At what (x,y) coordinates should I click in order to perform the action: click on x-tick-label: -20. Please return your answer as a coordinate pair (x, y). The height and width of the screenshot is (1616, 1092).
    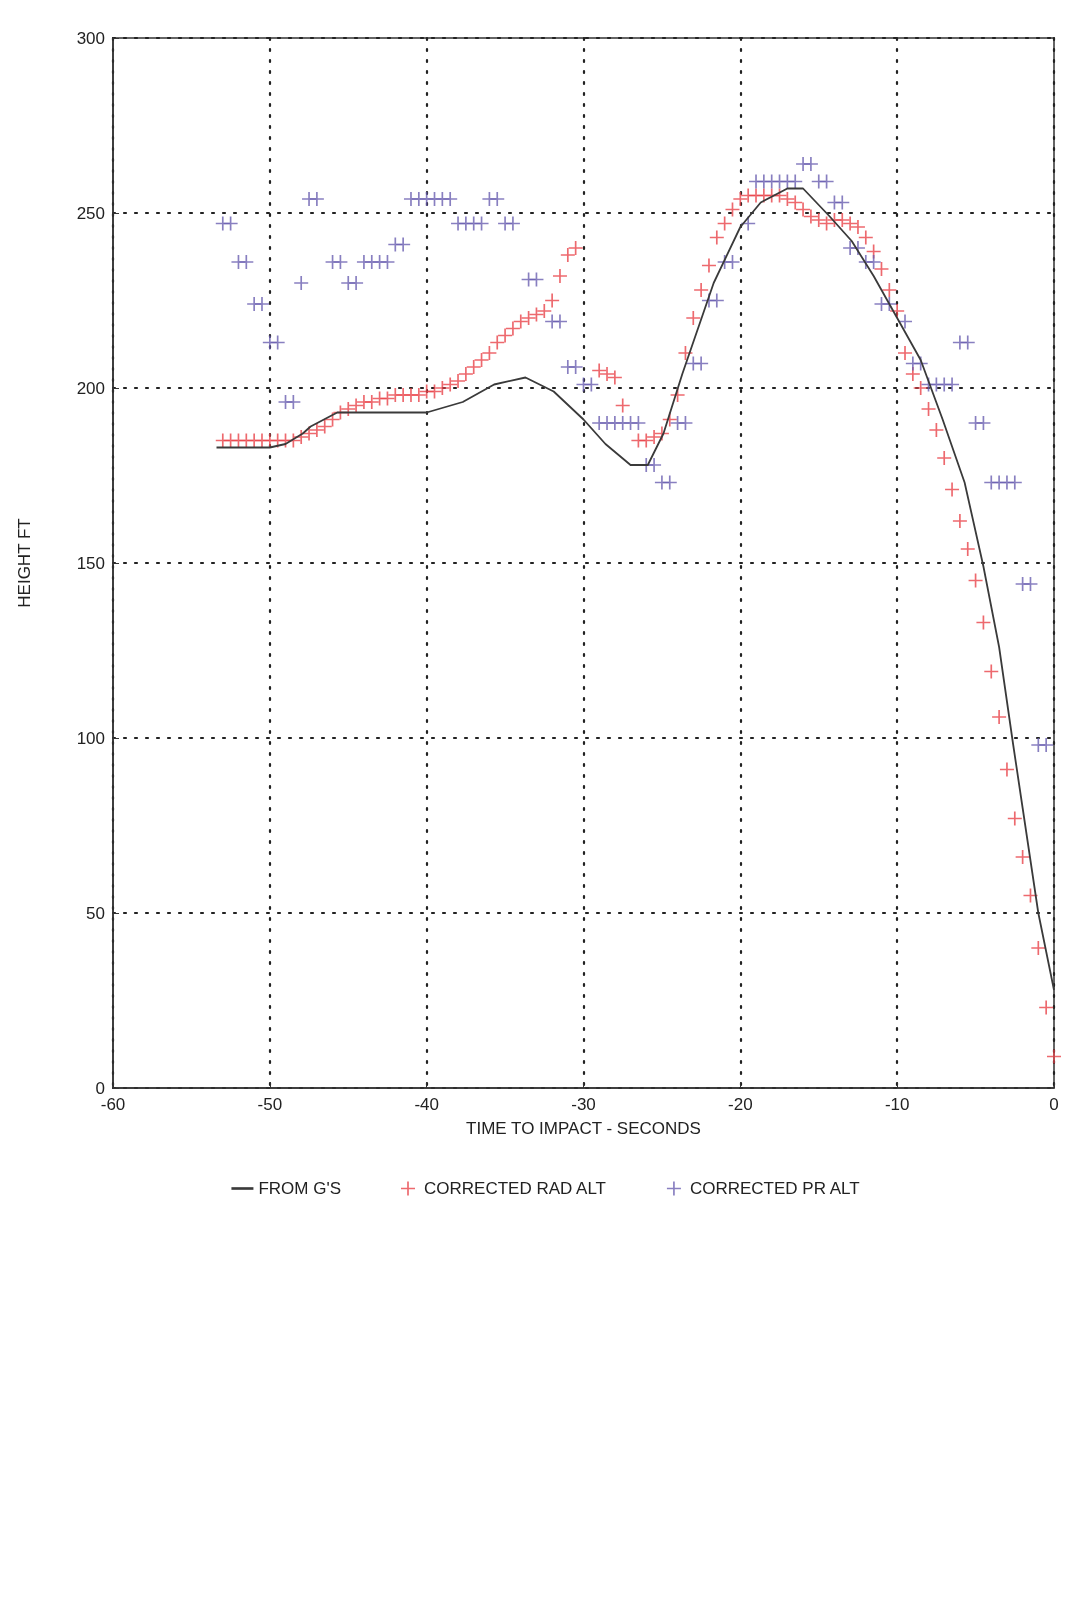
    Looking at the image, I should click on (740, 1104).